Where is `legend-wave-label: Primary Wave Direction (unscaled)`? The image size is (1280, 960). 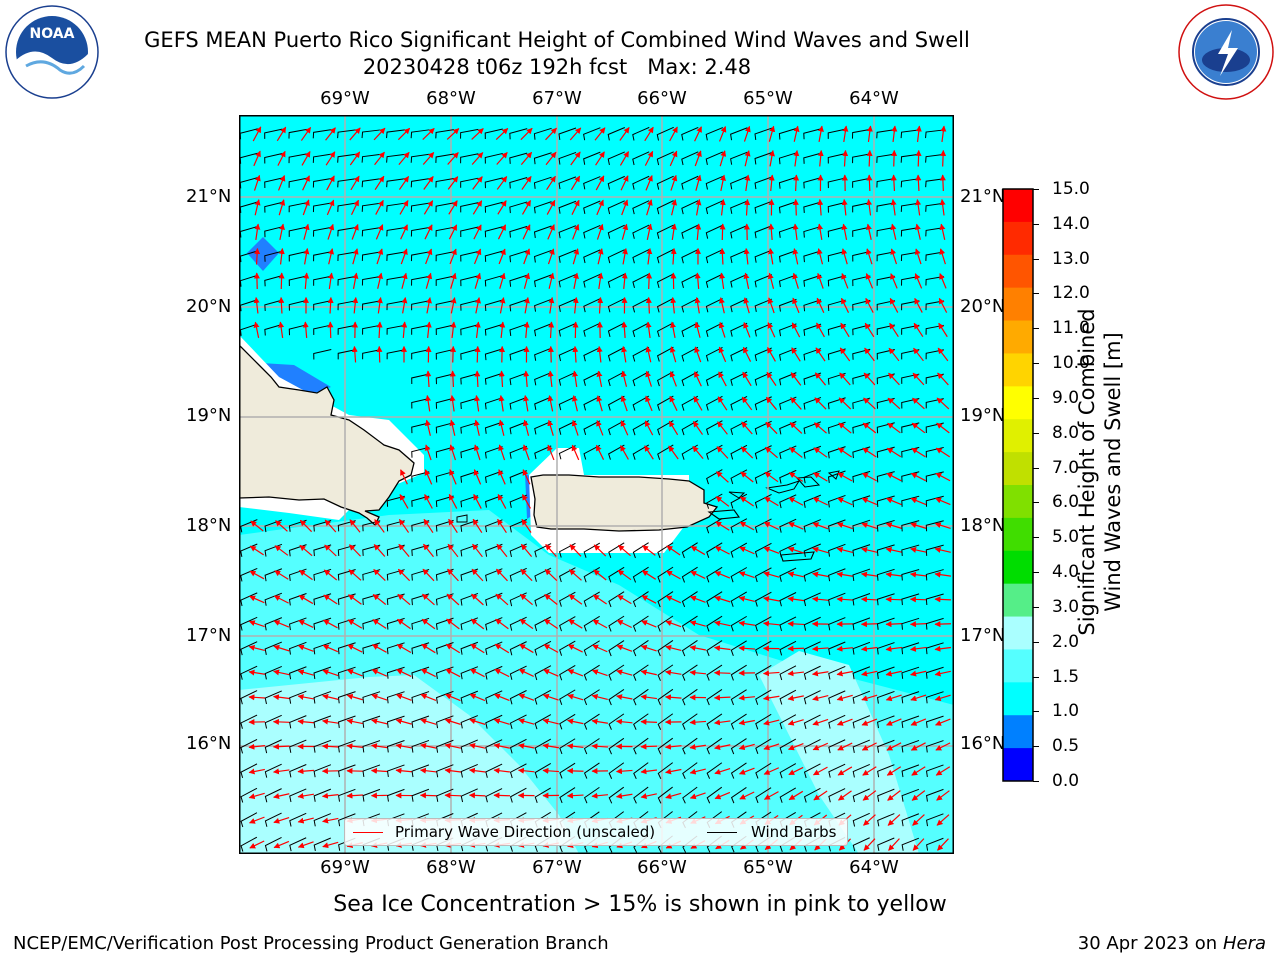 legend-wave-label: Primary Wave Direction (unscaled) is located at coordinates (525, 832).